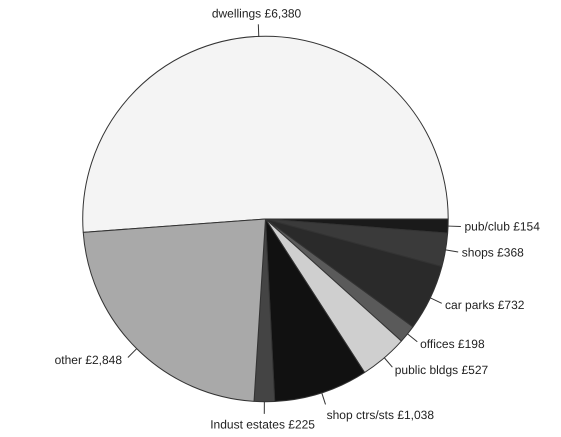 This screenshot has width=561, height=437. I want to click on slice-label: shops £368, so click(493, 253).